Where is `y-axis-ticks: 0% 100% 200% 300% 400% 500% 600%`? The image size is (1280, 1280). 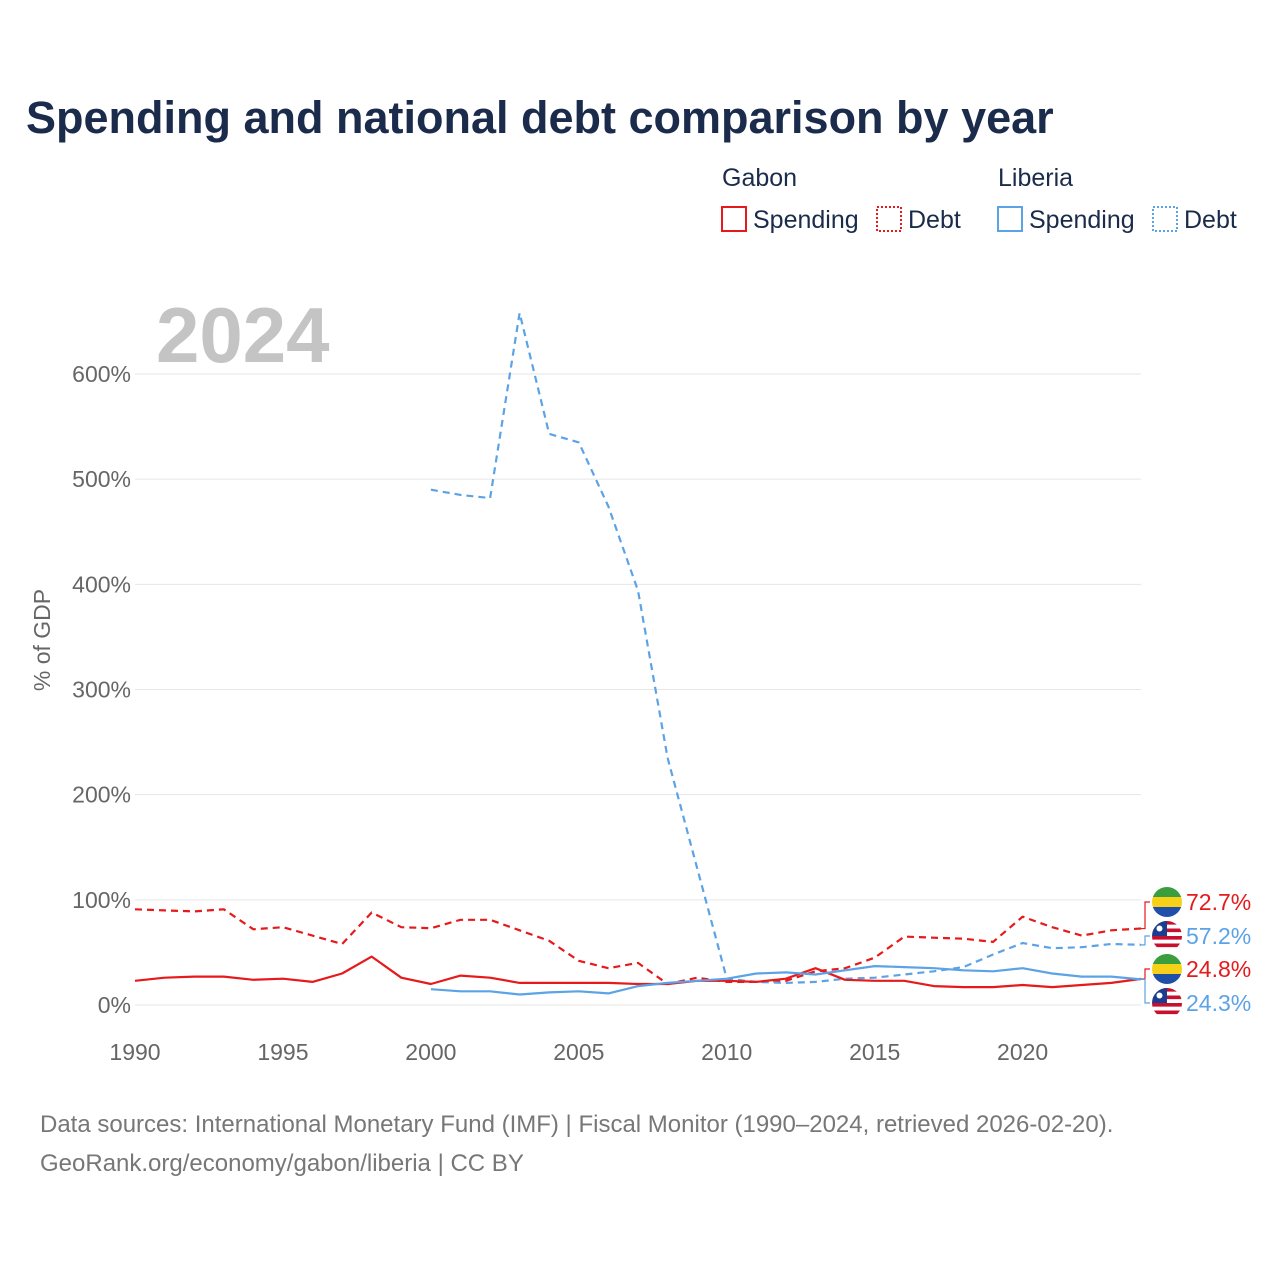
y-axis-ticks: 0% 100% 200% 300% 400% 500% 600% is located at coordinates (101, 689).